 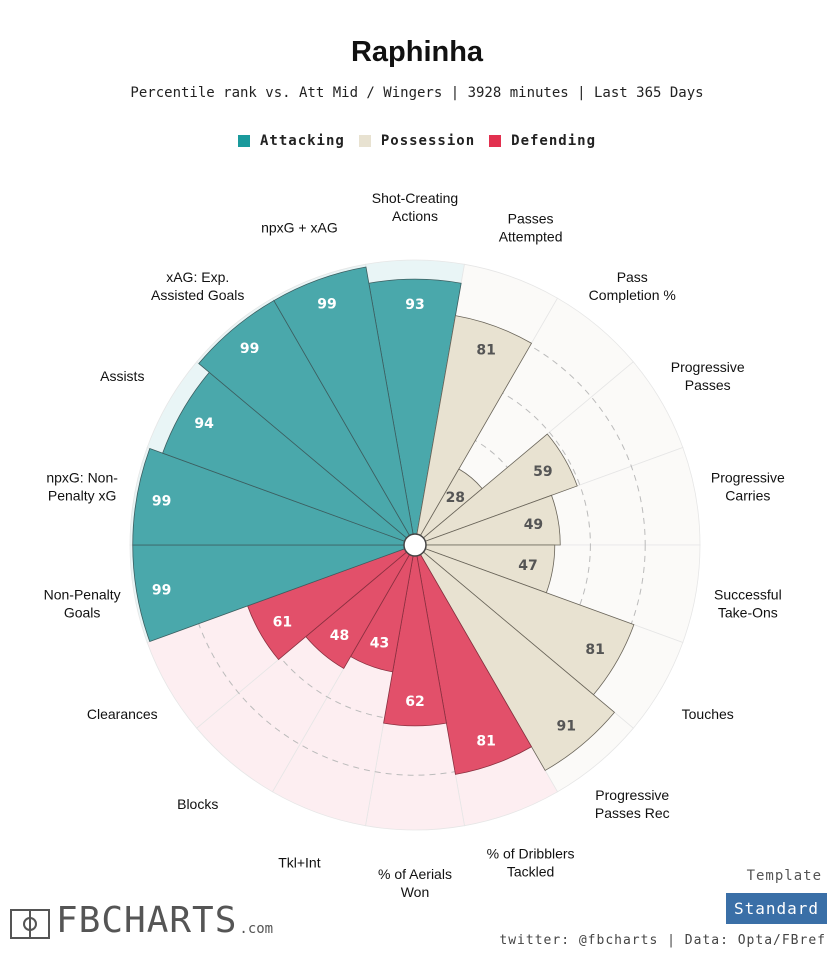 What do you see at coordinates (527, 566) in the screenshot?
I see `value-label-5: 47` at bounding box center [527, 566].